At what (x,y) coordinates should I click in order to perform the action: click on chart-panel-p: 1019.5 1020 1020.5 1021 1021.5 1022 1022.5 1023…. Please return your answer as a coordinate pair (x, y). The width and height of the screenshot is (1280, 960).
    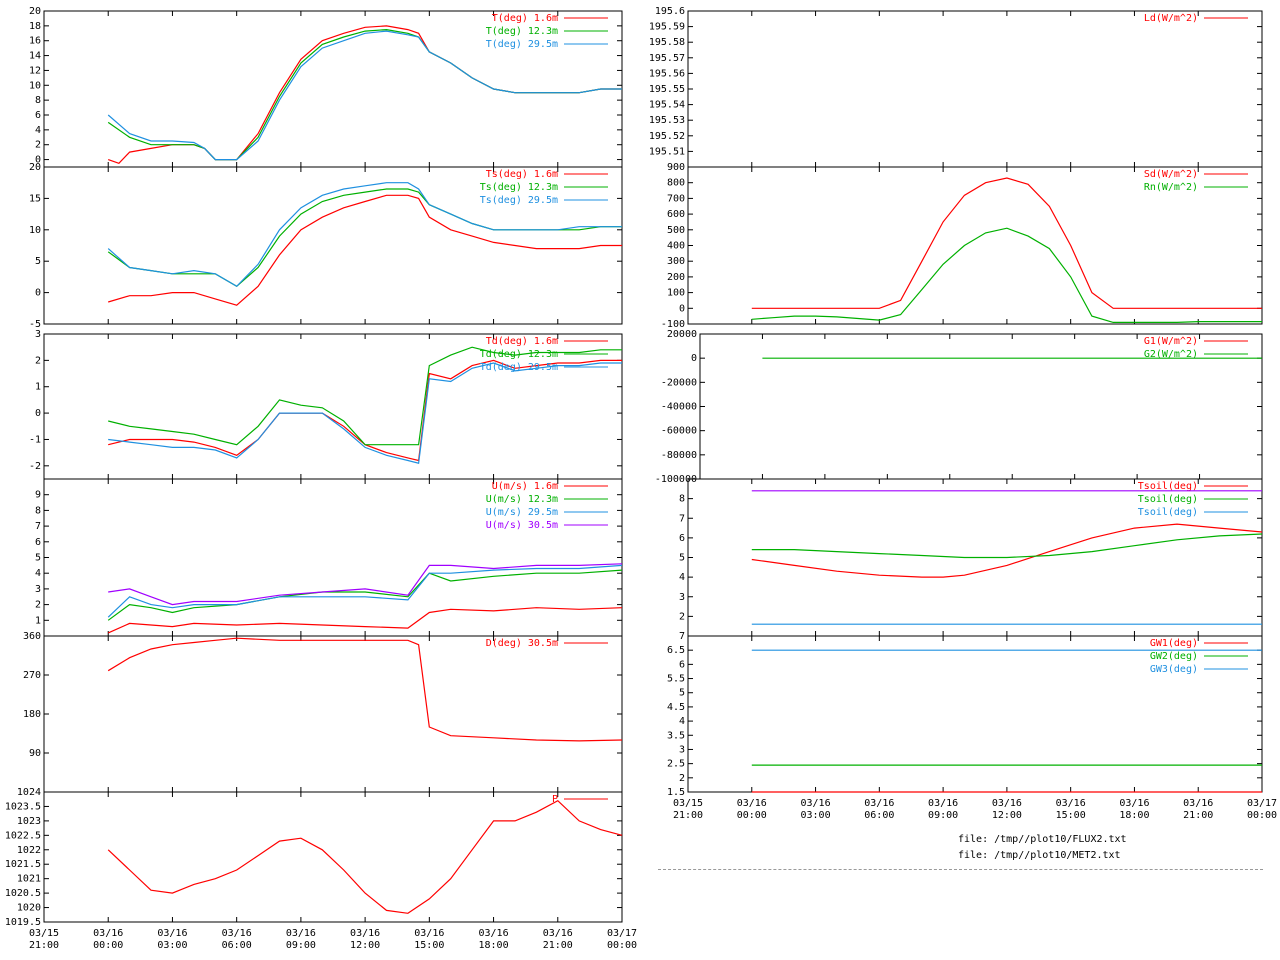
    Looking at the image, I should click on (314, 857).